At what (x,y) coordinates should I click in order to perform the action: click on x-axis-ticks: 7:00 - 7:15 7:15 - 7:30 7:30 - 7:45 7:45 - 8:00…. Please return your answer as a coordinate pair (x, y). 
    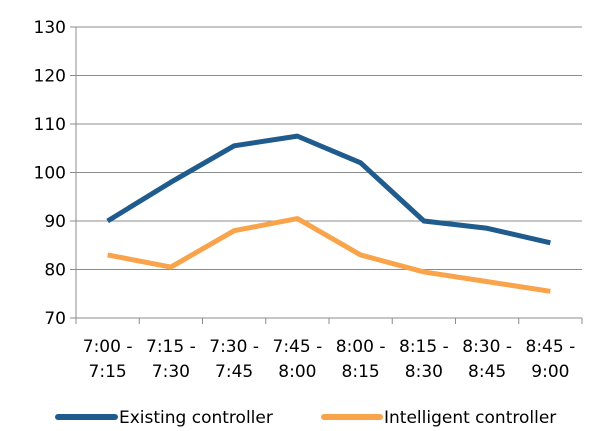
    Looking at the image, I should click on (329, 350).